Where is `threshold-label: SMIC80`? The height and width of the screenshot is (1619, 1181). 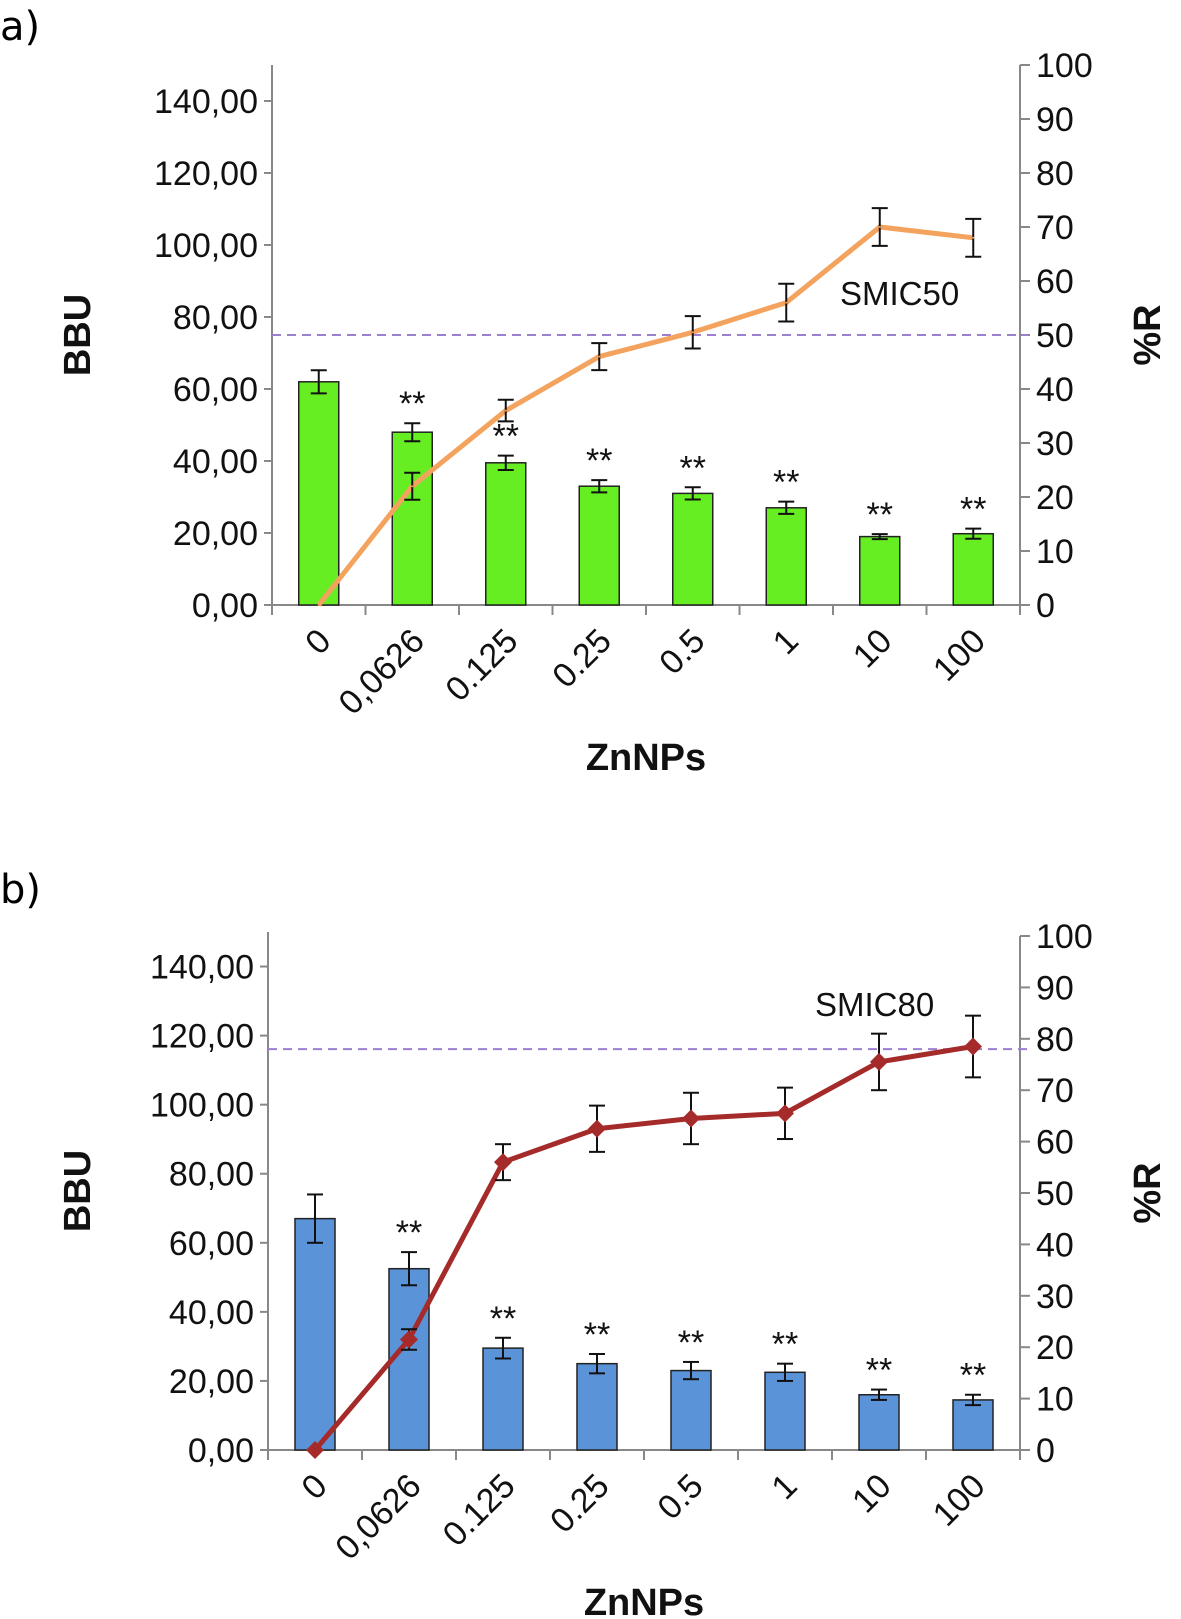
threshold-label: SMIC80 is located at coordinates (874, 1004).